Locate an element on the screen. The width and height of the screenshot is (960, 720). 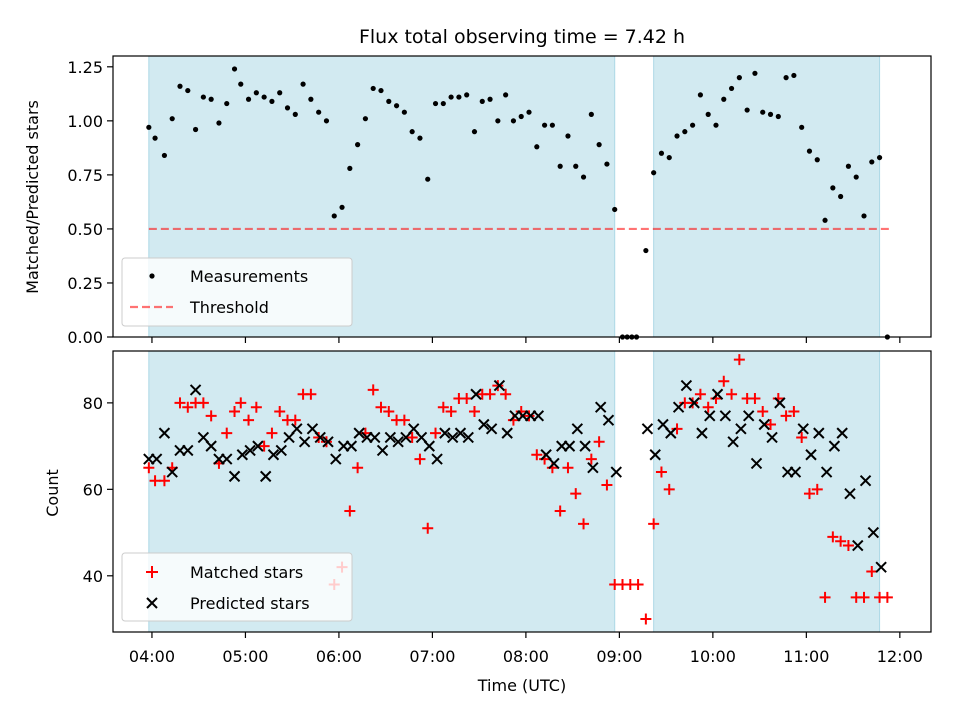
y-tick-label: 0.00 is located at coordinates (85, 337).